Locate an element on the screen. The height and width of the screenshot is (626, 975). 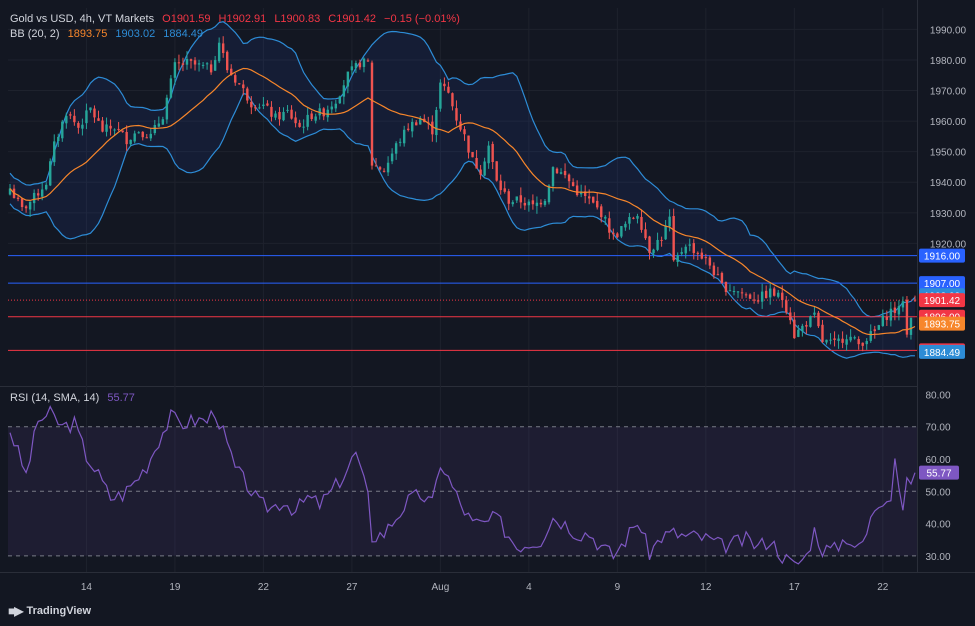
price-tick-label: 1940.00 is located at coordinates (948, 183).